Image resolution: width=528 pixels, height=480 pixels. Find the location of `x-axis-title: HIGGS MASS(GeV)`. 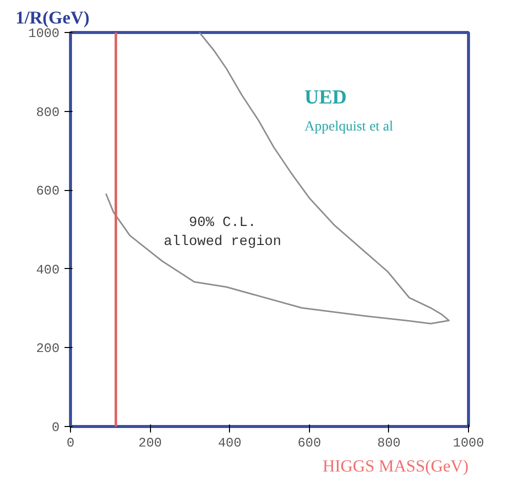

x-axis-title: HIGGS MASS(GeV) is located at coordinates (395, 466).